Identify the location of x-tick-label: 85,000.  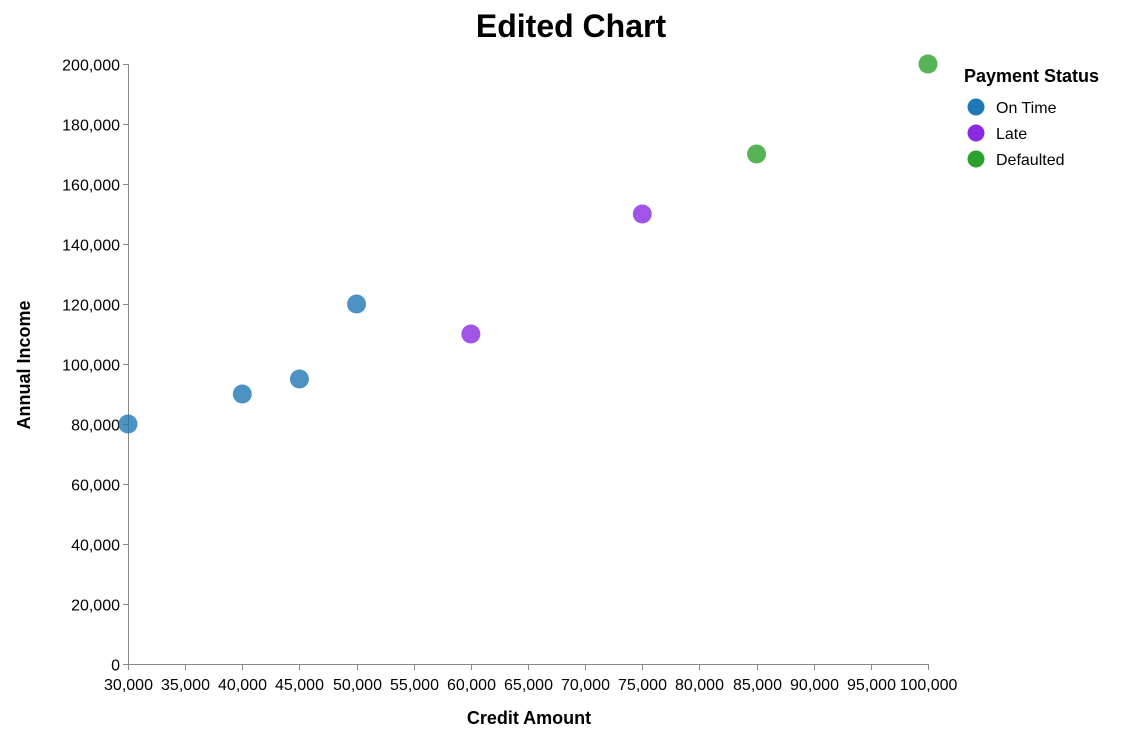
(757, 685).